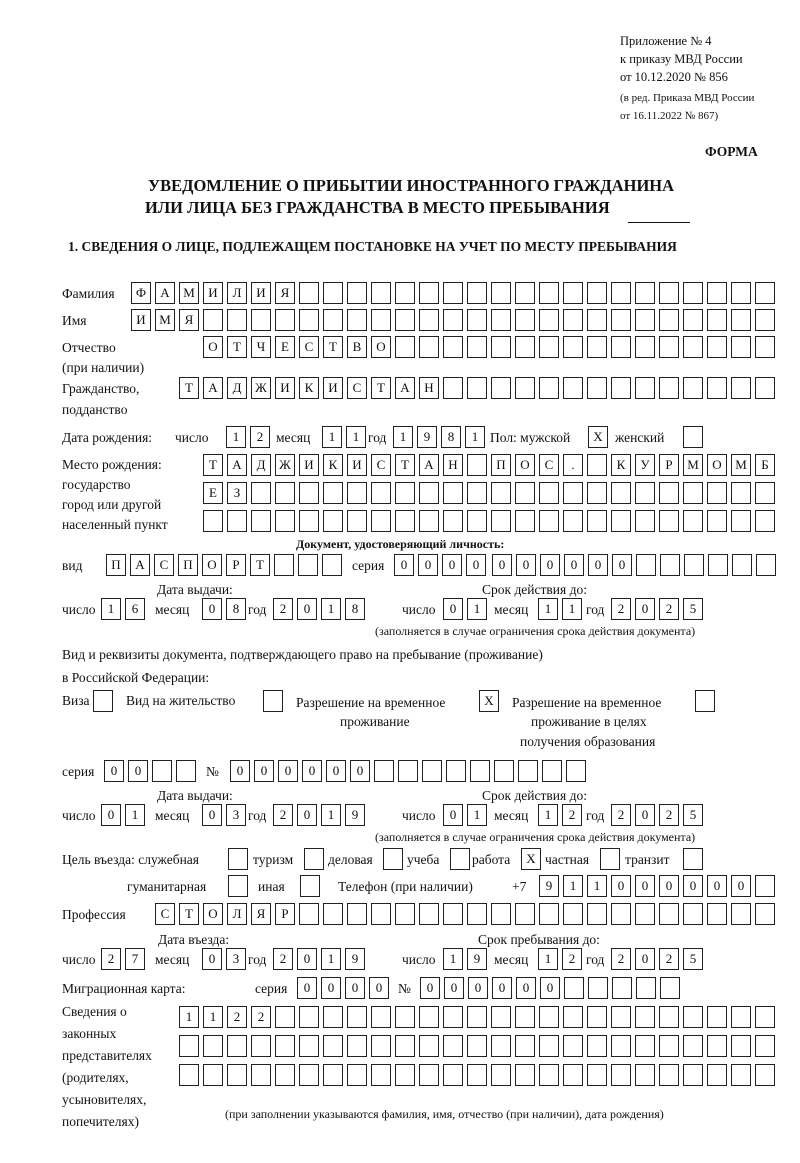  What do you see at coordinates (213, 347) in the screenshot?
I see `patronymic-field-cell: О` at bounding box center [213, 347].